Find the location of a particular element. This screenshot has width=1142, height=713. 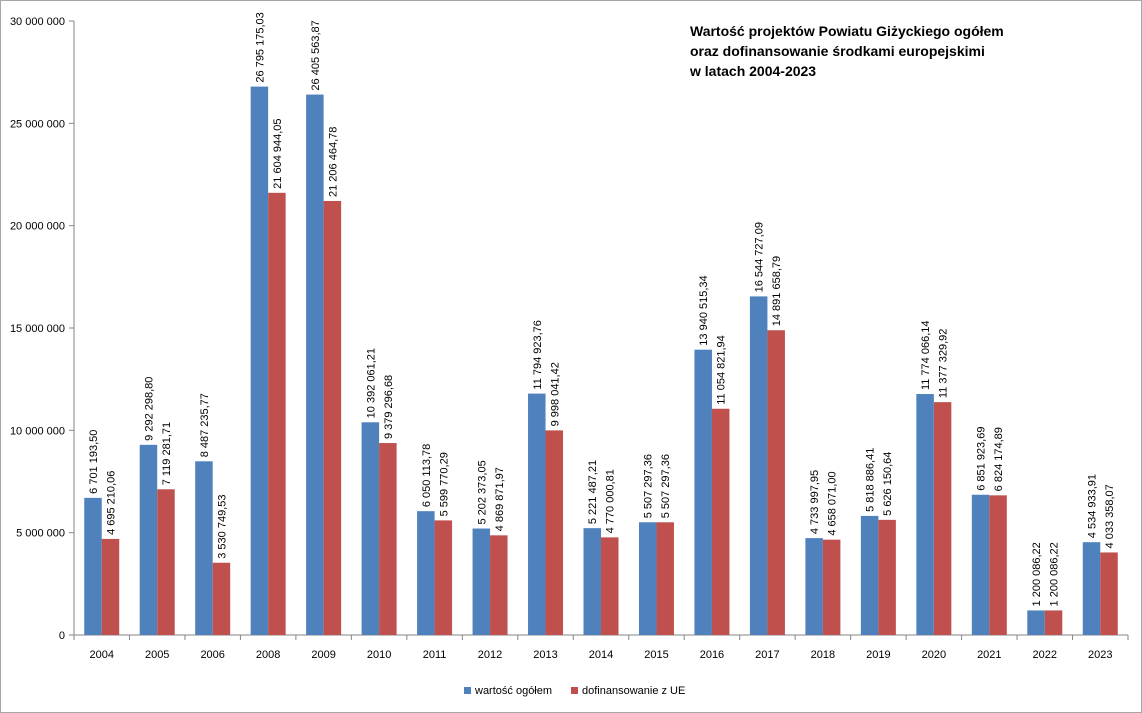

bar-total-2014 is located at coordinates (592, 581).